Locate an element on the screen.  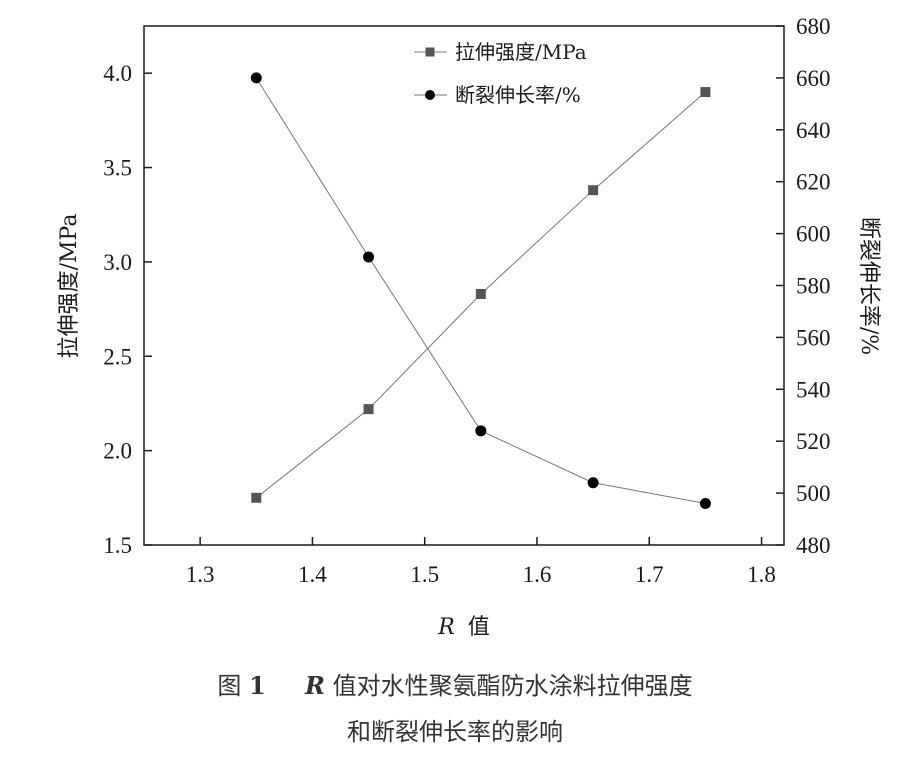
caption-text-2: 和断裂伸长率的影响 is located at coordinates (455, 732).